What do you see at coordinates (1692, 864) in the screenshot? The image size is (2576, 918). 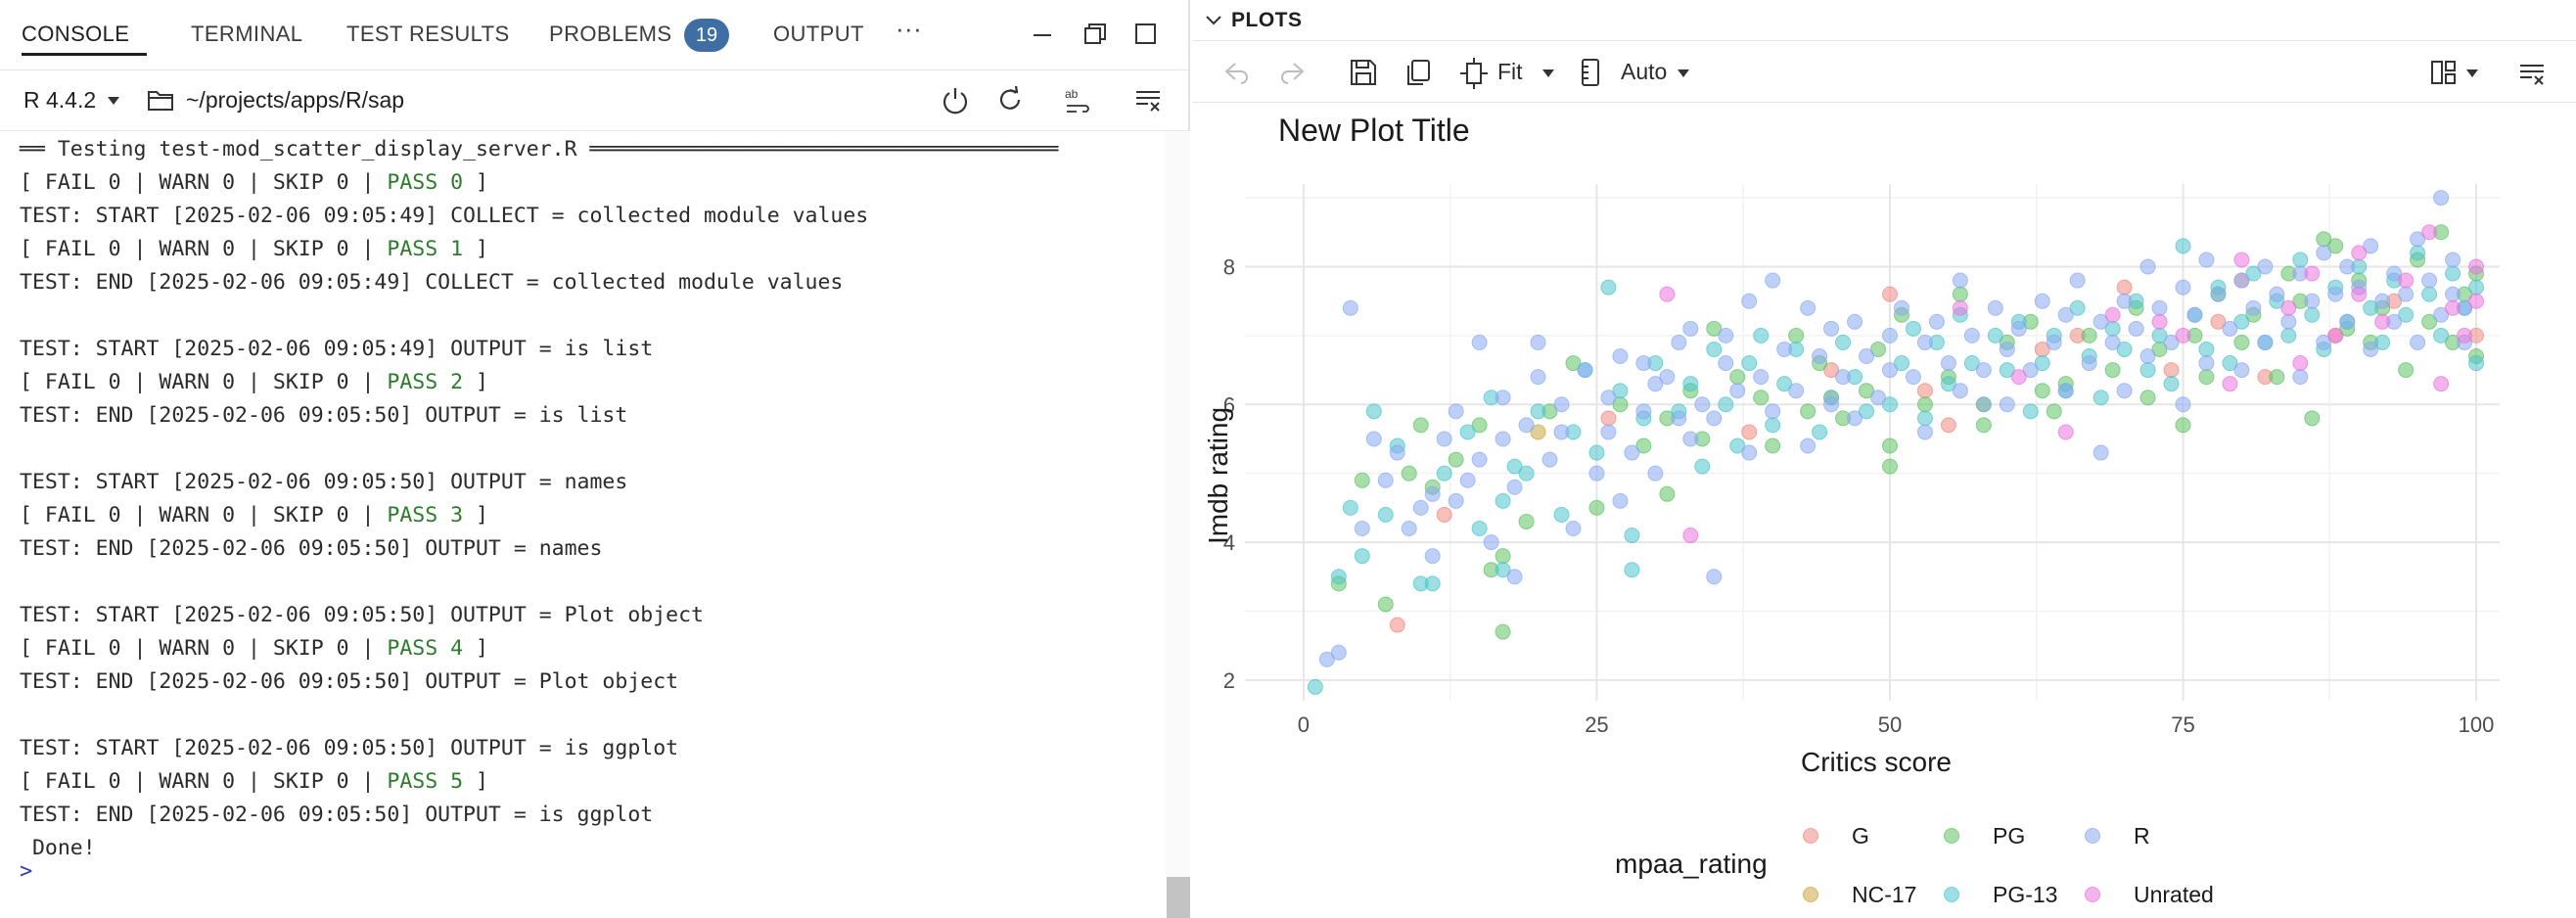 I see `legend-title: mpaa_rating` at bounding box center [1692, 864].